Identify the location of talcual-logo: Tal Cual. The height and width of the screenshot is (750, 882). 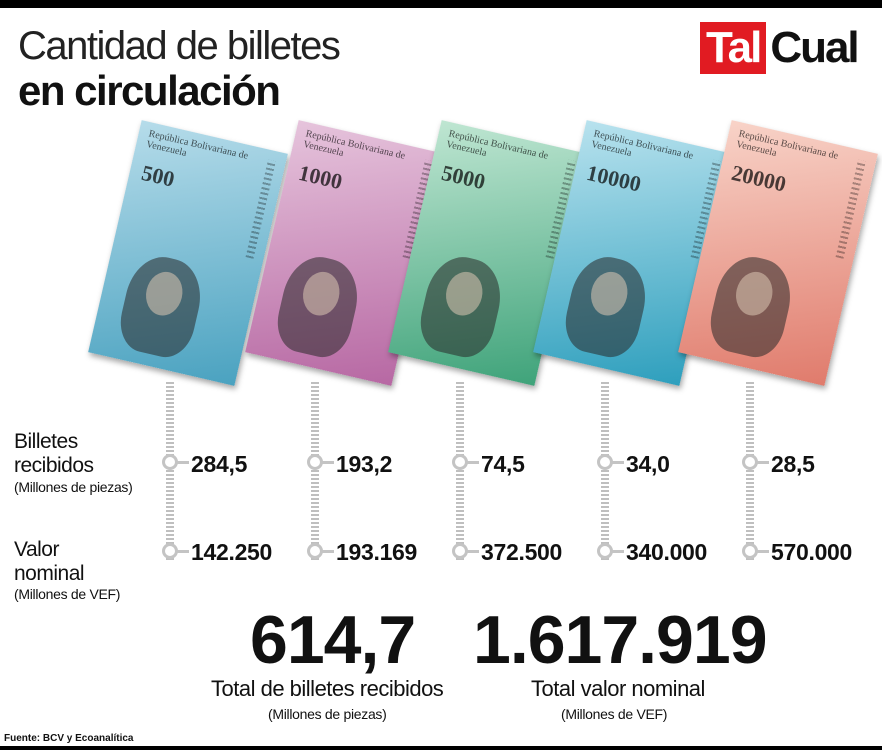
(781, 48).